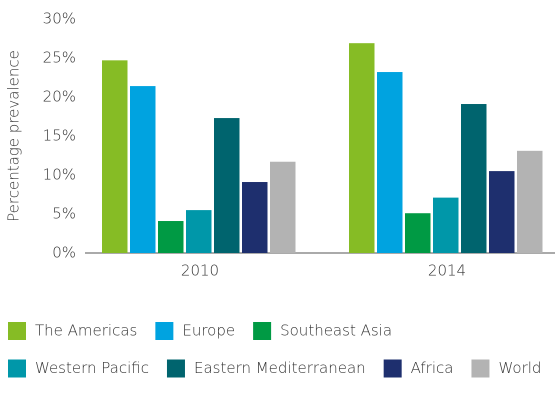  Describe the element at coordinates (14, 136) in the screenshot. I see `y-axis-label: Percentage prevalence` at that location.